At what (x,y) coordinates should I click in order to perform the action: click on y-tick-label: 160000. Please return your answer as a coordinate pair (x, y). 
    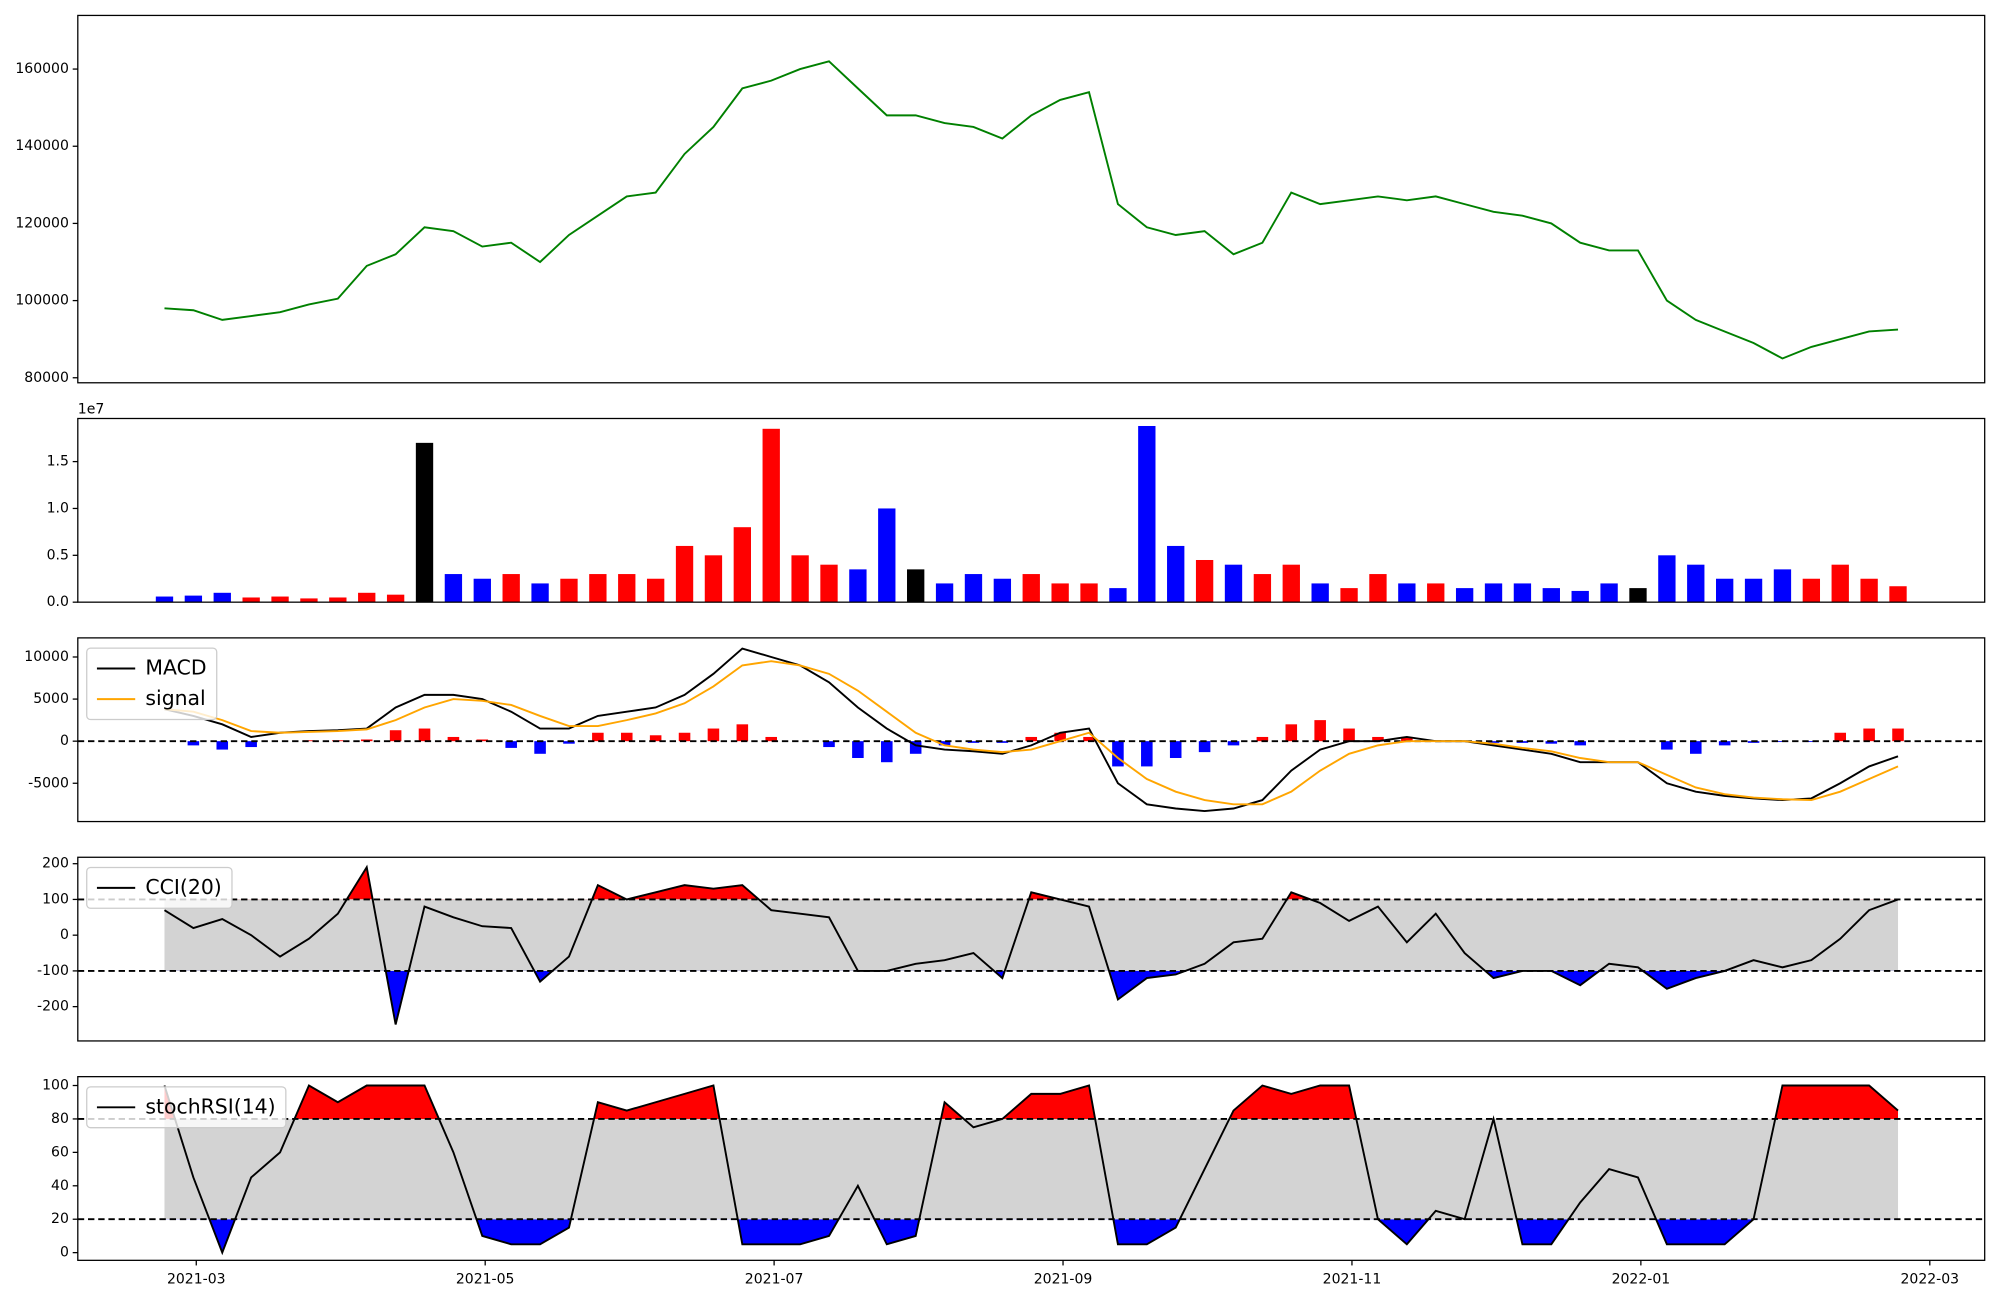
    Looking at the image, I should click on (42, 69).